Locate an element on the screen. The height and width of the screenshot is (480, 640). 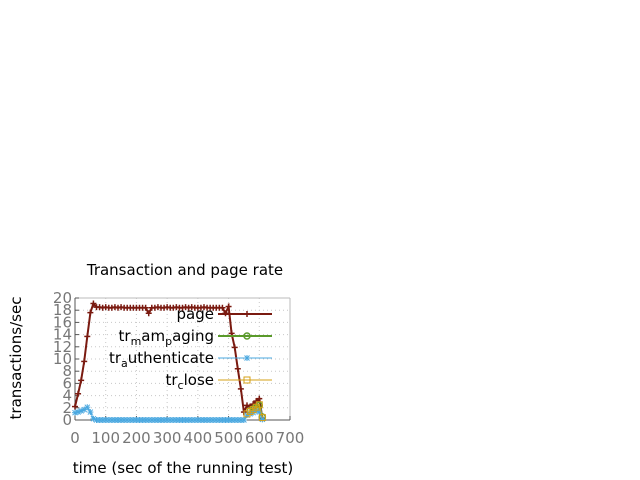
y-axis-label: transactions/sec is located at coordinates (16, 358).